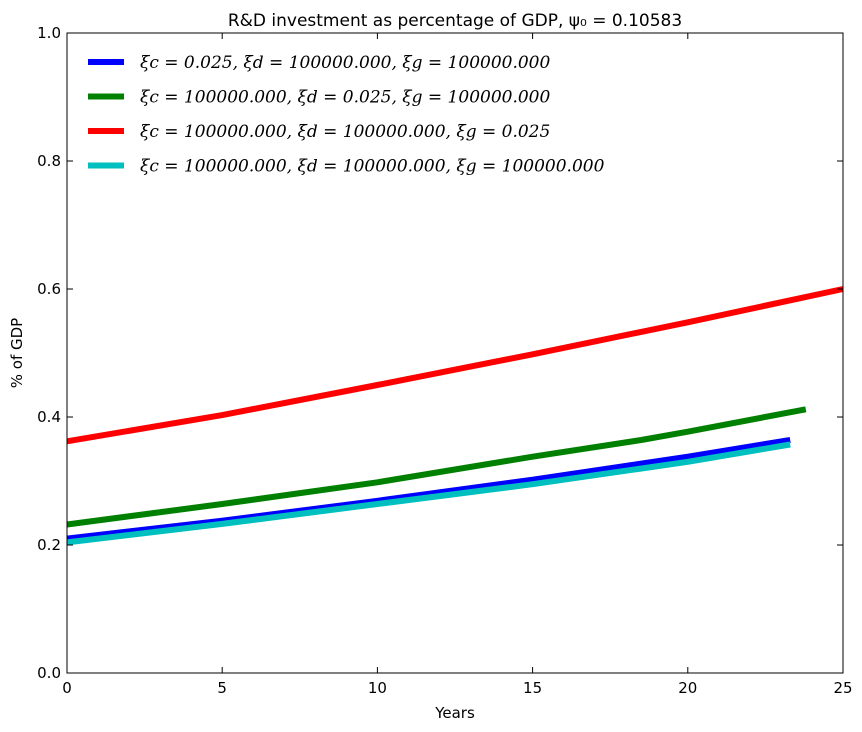 This screenshot has height=732, width=862. What do you see at coordinates (49, 289) in the screenshot?
I see `y-tick-label: 0.6` at bounding box center [49, 289].